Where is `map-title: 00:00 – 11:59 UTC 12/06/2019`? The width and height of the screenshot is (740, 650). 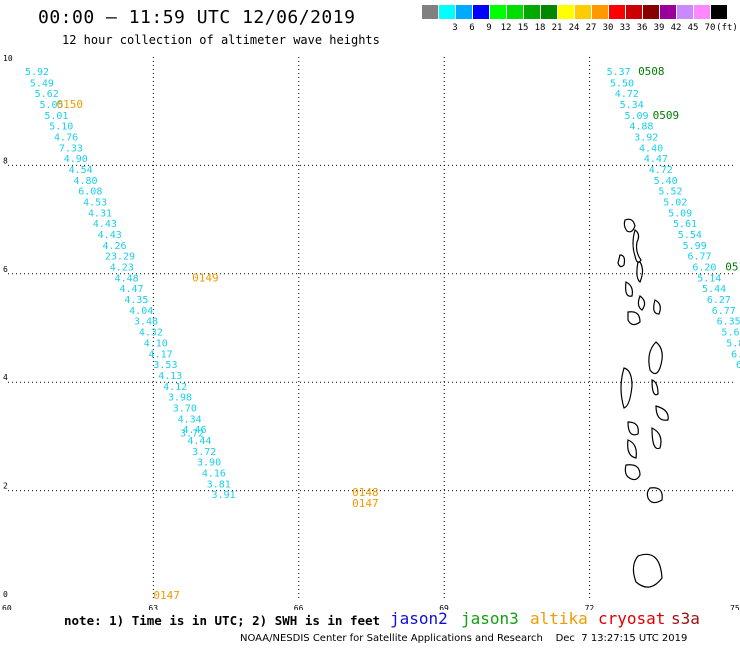 map-title: 00:00 – 11:59 UTC 12/06/2019 is located at coordinates (197, 17).